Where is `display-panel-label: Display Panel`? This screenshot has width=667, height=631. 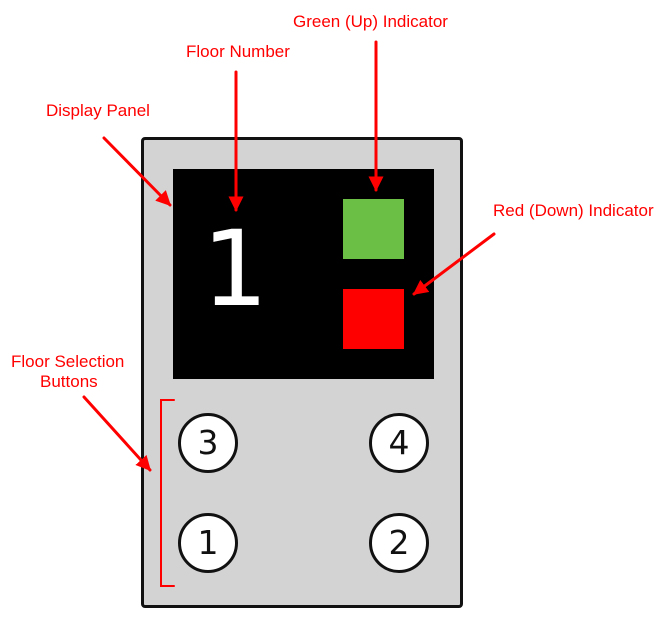 display-panel-label: Display Panel is located at coordinates (98, 110).